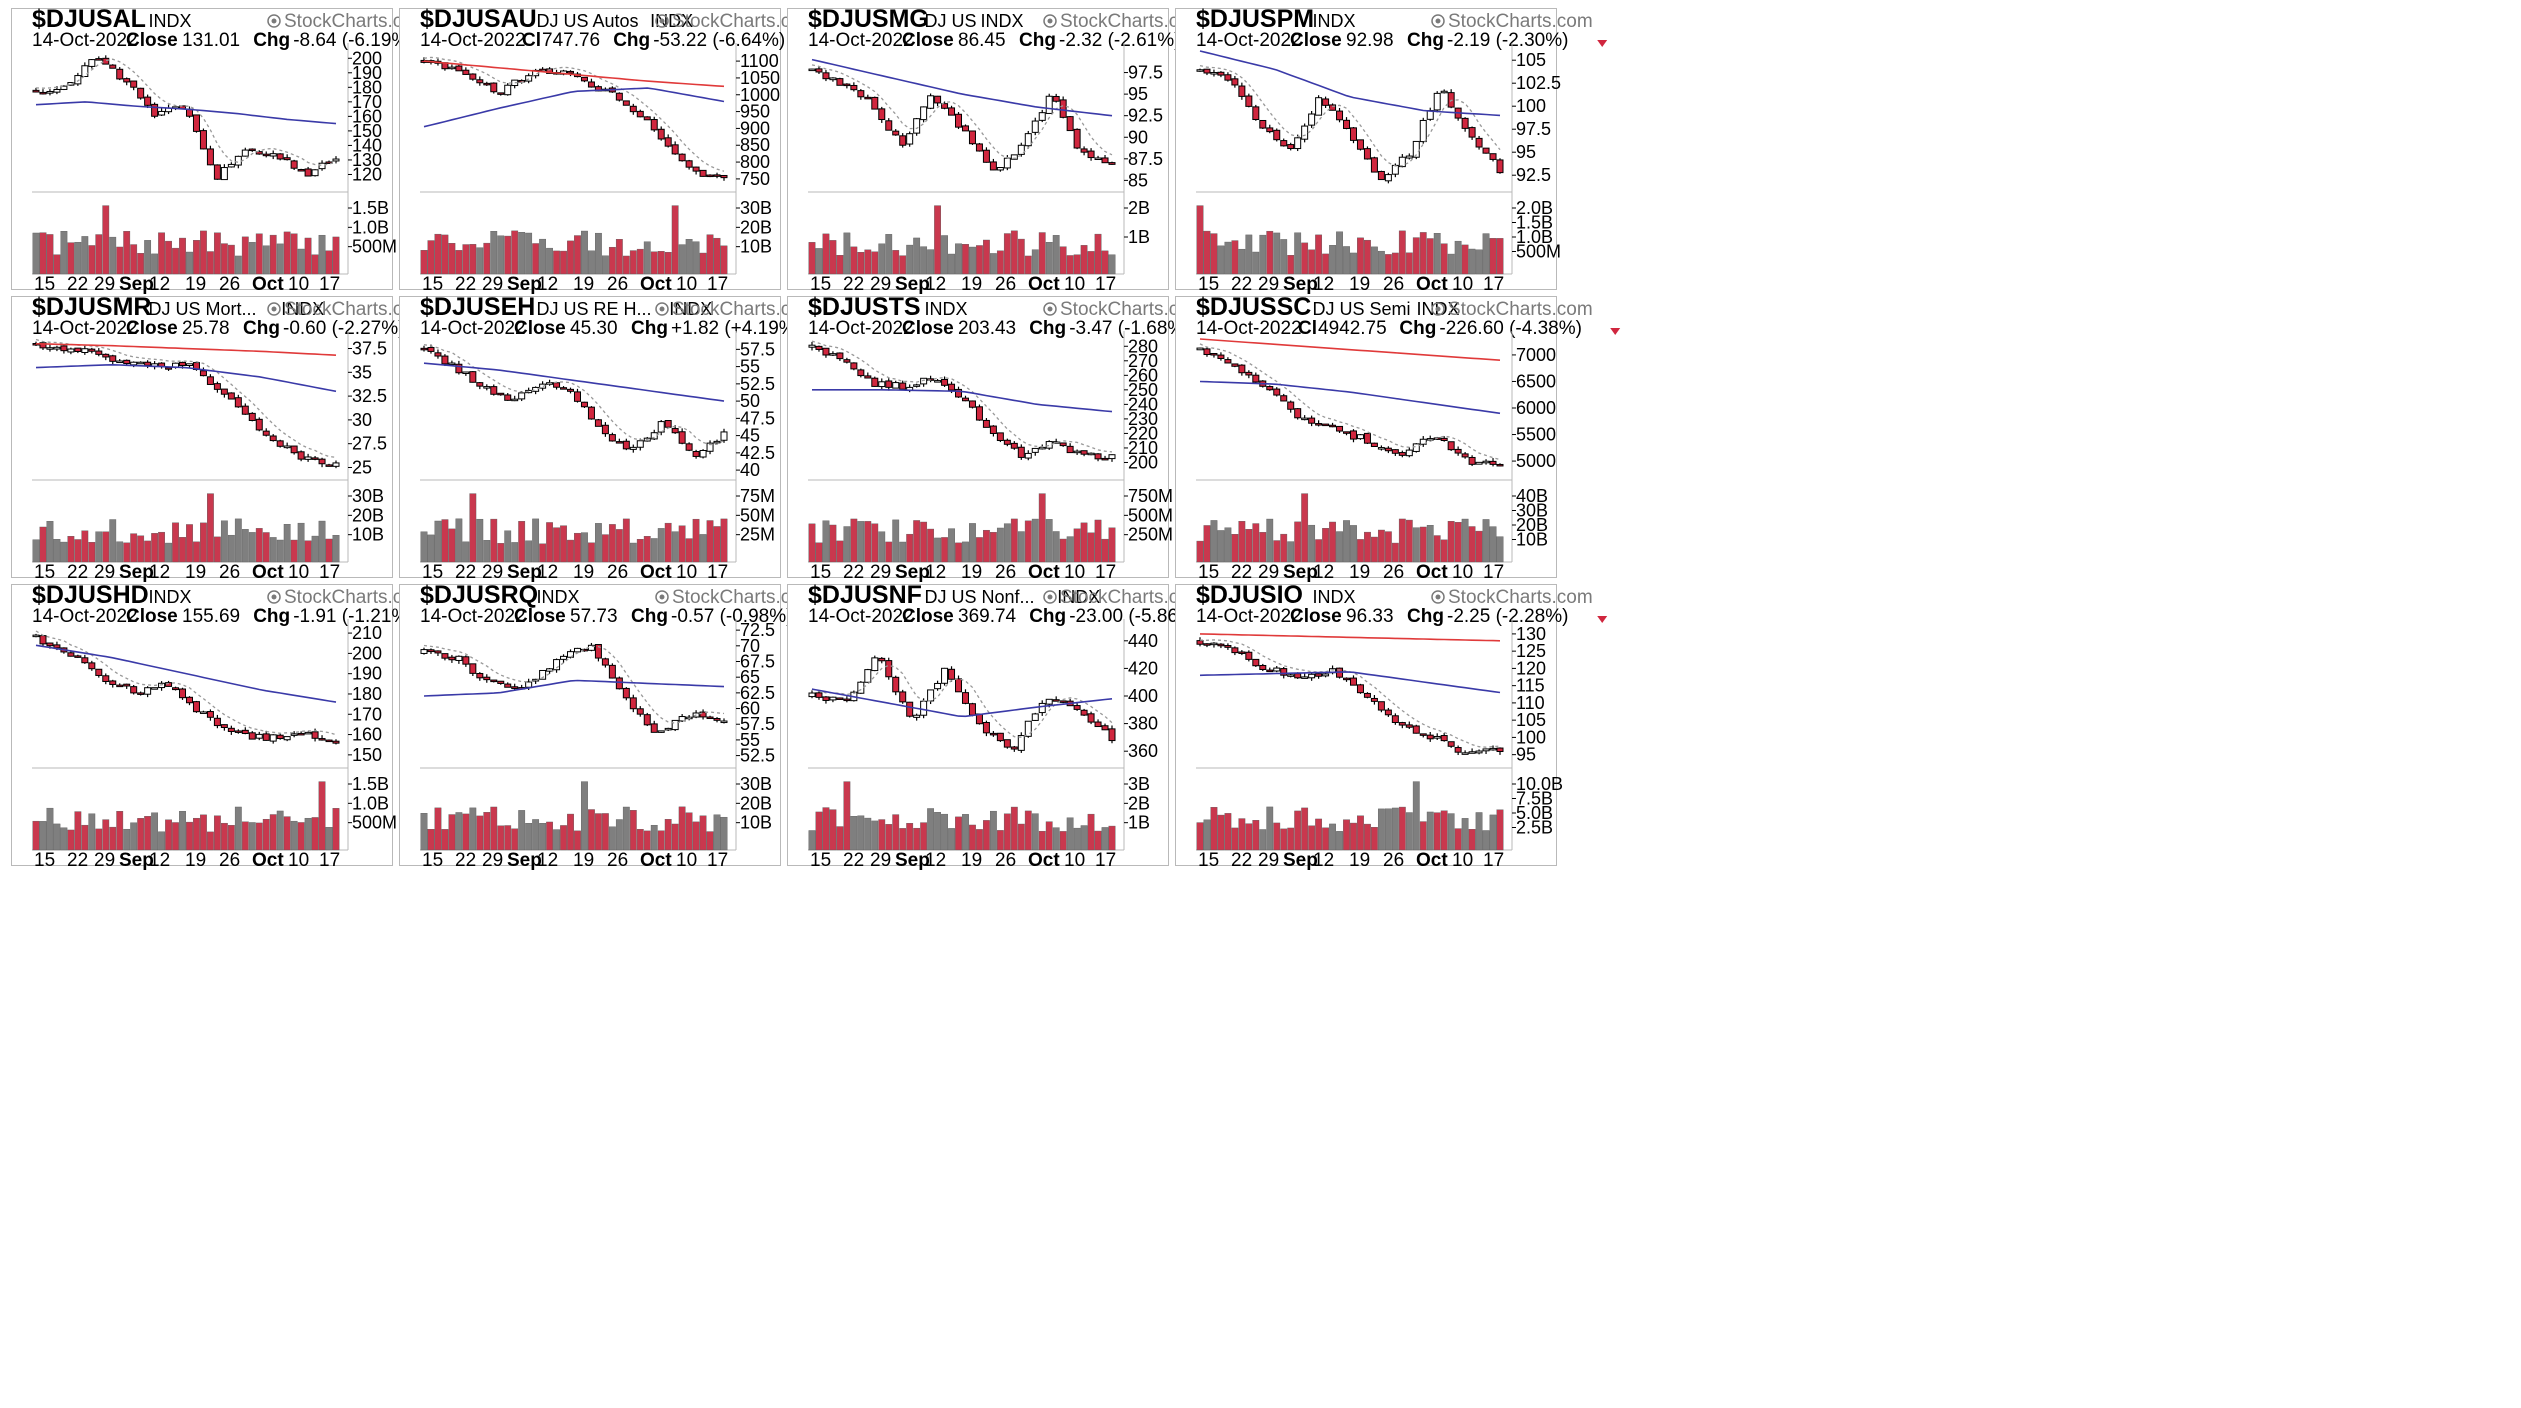 The width and height of the screenshot is (2521, 1408). What do you see at coordinates (1531, 737) in the screenshot?
I see `price-tick-label: 100` at bounding box center [1531, 737].